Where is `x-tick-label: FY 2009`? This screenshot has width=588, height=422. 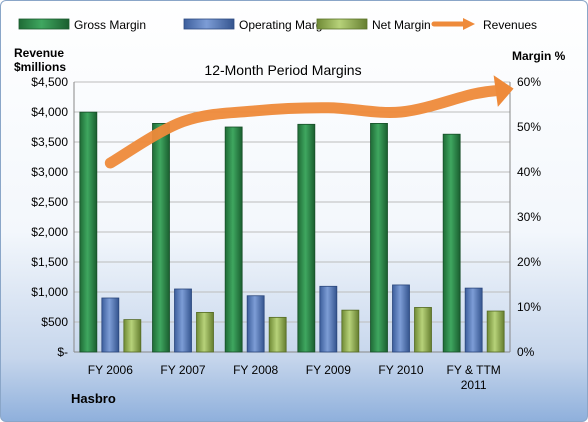 x-tick-label: FY 2009 is located at coordinates (328, 370).